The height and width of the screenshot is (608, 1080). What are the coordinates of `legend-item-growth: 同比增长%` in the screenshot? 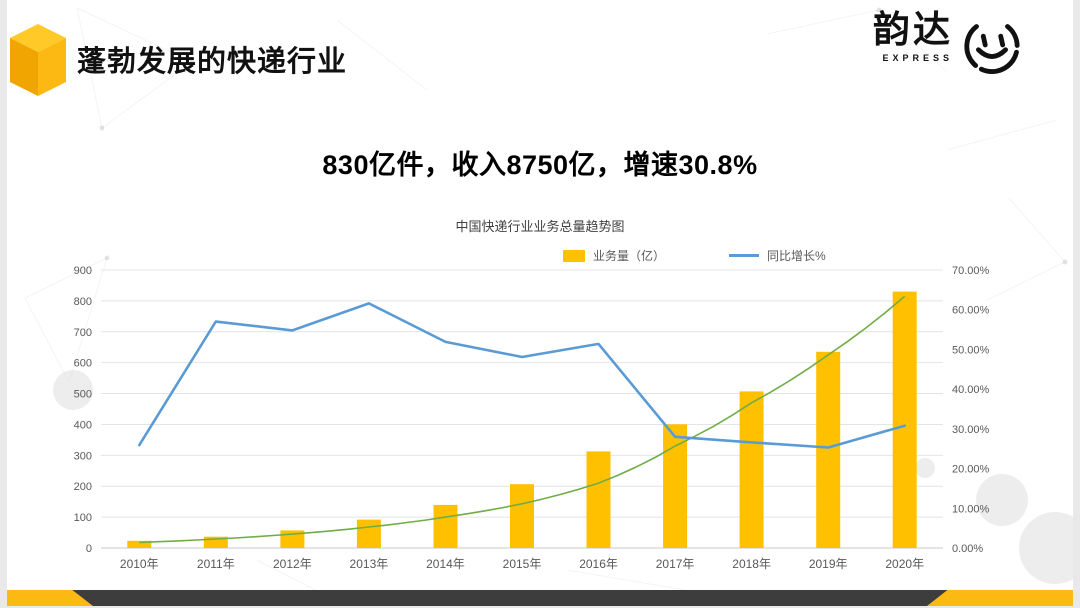 It's located at (777, 255).